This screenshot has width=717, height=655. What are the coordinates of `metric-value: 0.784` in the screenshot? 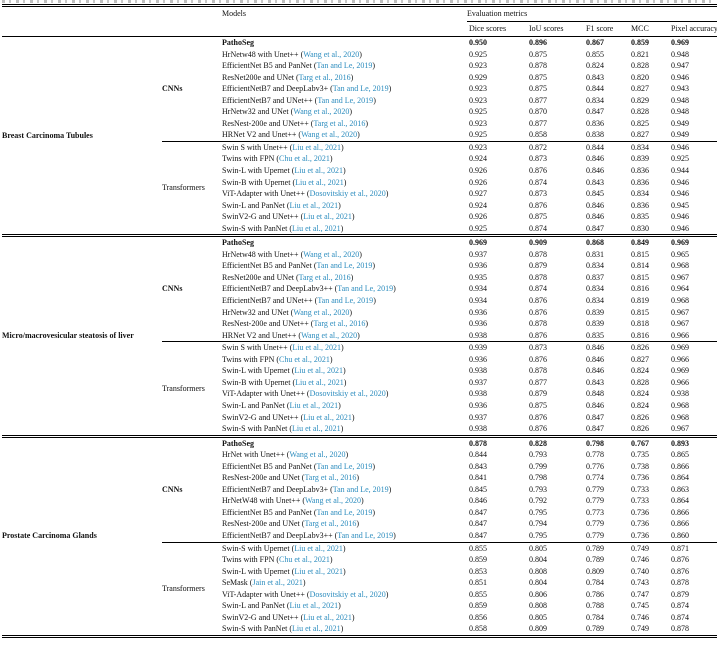 It's located at (595, 617).